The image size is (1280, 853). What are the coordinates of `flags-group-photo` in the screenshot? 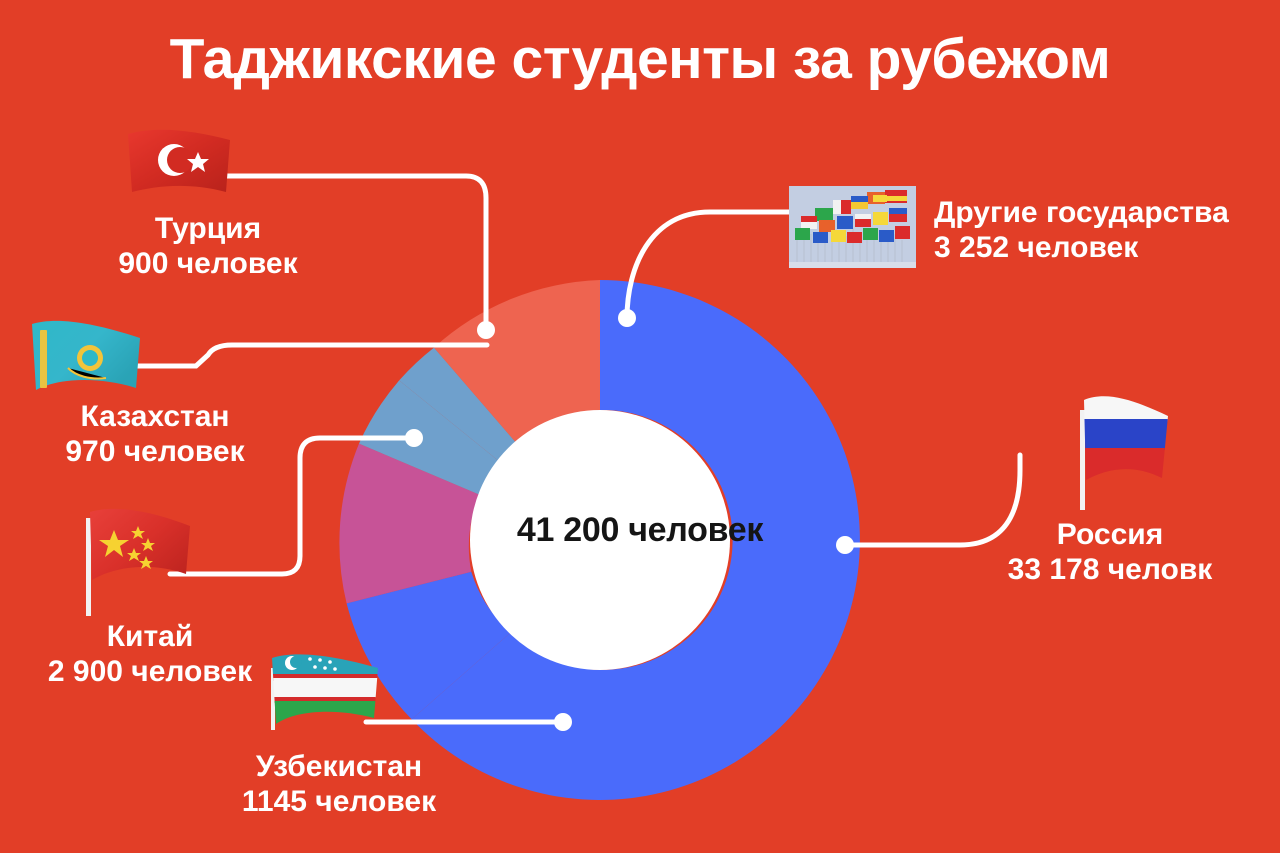 It's located at (852, 227).